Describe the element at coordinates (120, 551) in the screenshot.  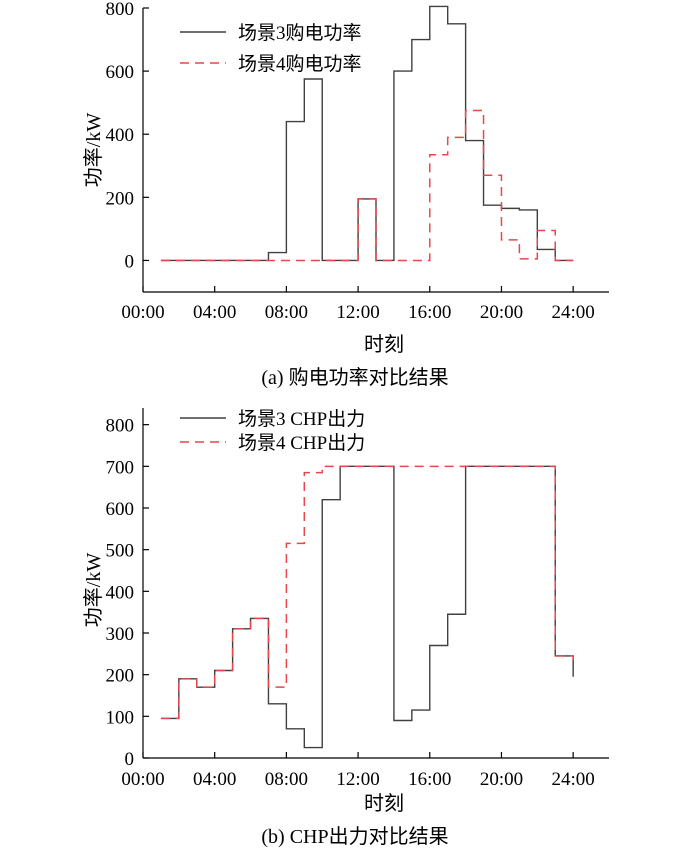
I see `y-tick-label: 500` at that location.